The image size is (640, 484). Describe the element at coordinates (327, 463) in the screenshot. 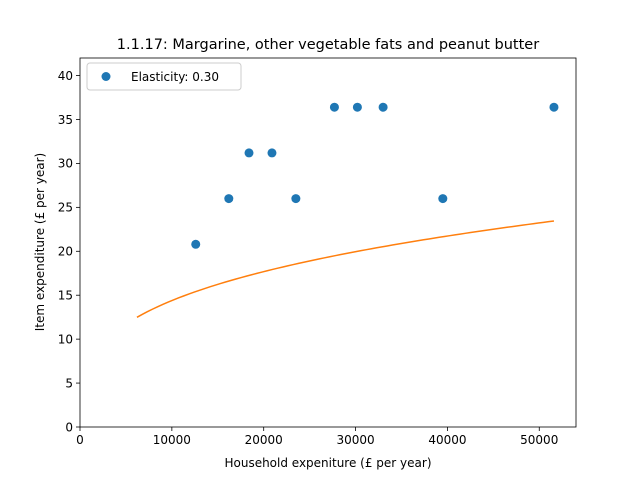

I see `x-axis-label: Household expeniture (£ per year)` at that location.